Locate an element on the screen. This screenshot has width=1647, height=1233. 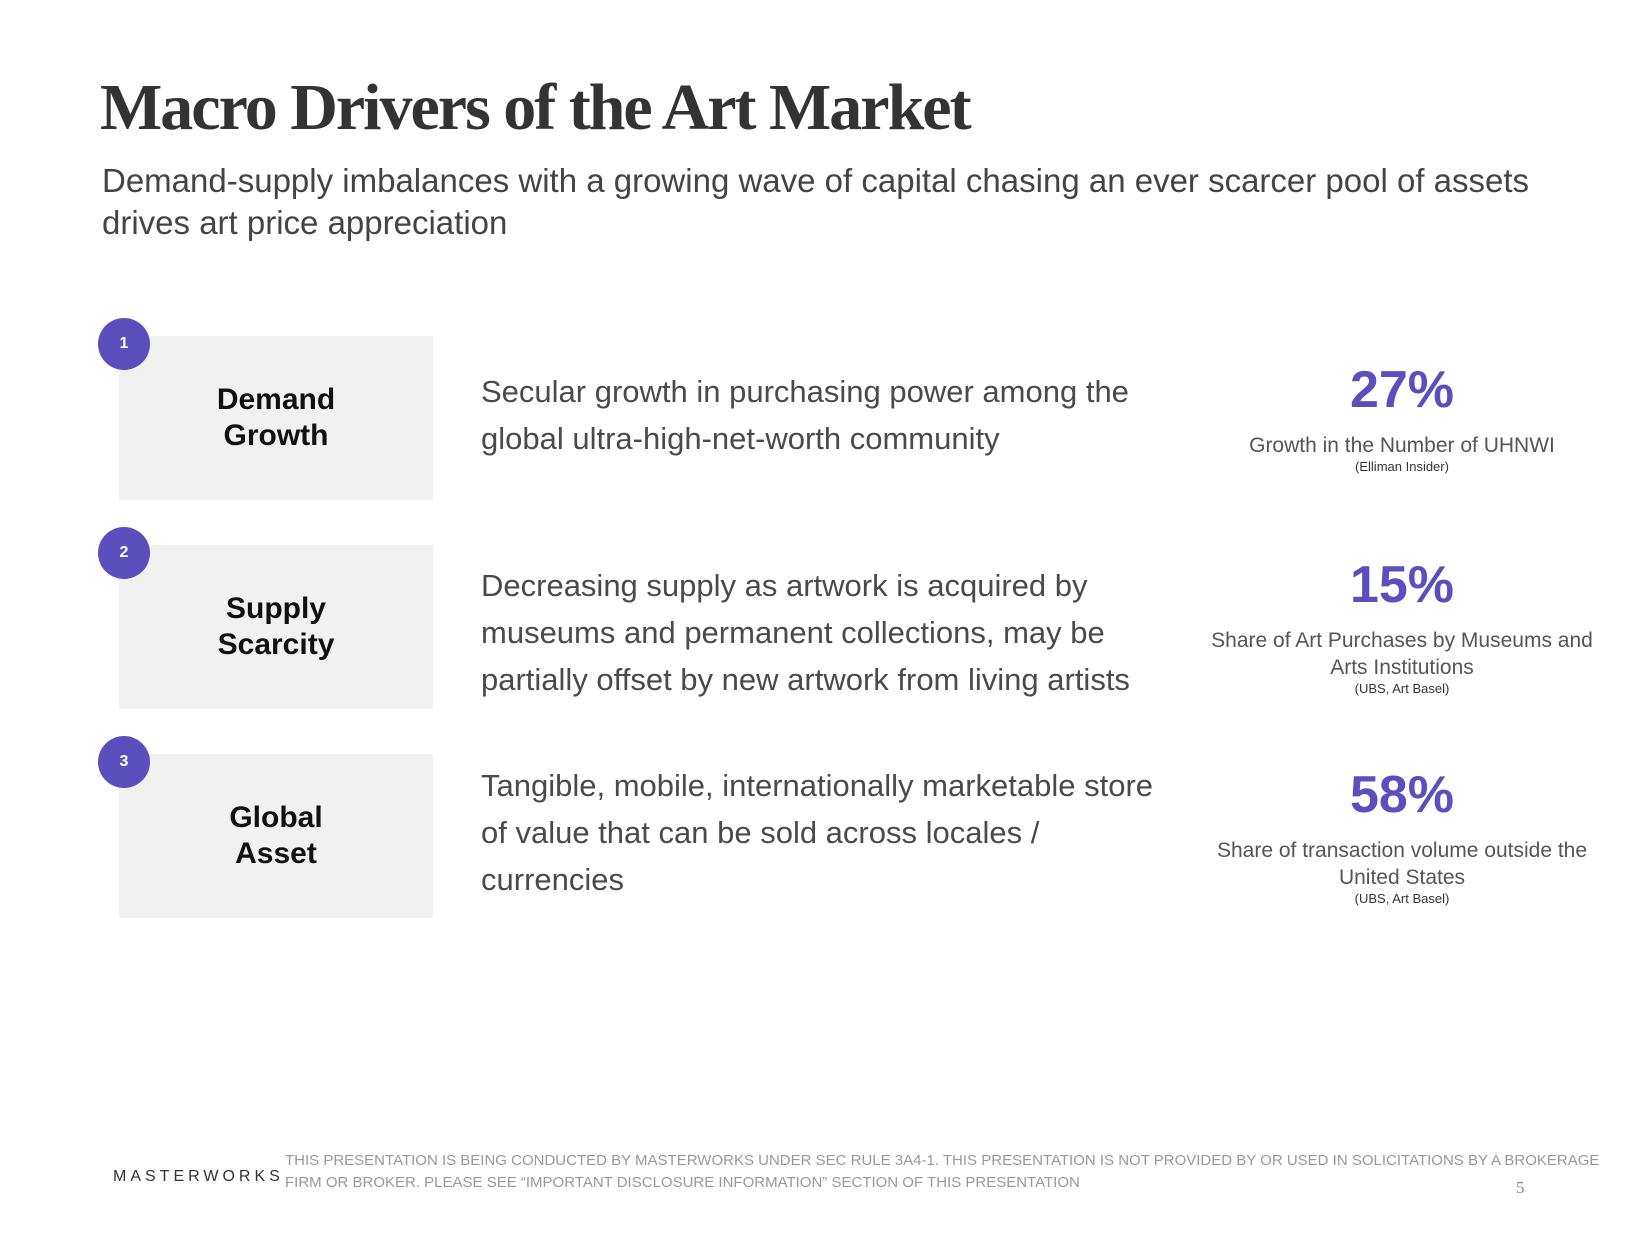
driver-label: Supply Scarcity is located at coordinates (276, 627).